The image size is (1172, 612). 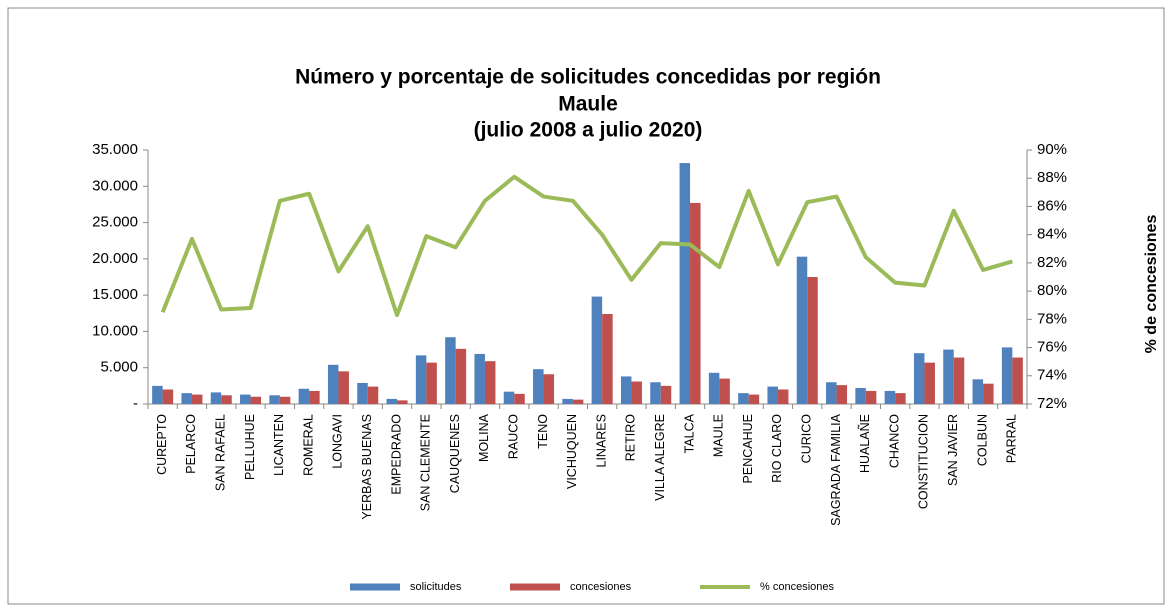 What do you see at coordinates (1052, 262) in the screenshot?
I see `y2-tick-label: 82%` at bounding box center [1052, 262].